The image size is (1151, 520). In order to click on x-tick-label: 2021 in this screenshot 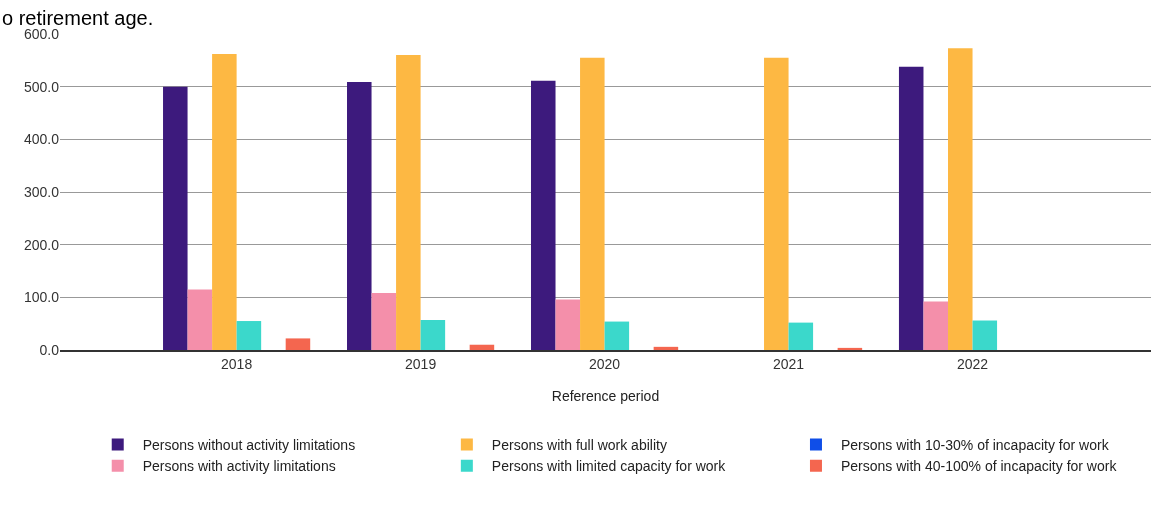, I will do `click(788, 363)`.